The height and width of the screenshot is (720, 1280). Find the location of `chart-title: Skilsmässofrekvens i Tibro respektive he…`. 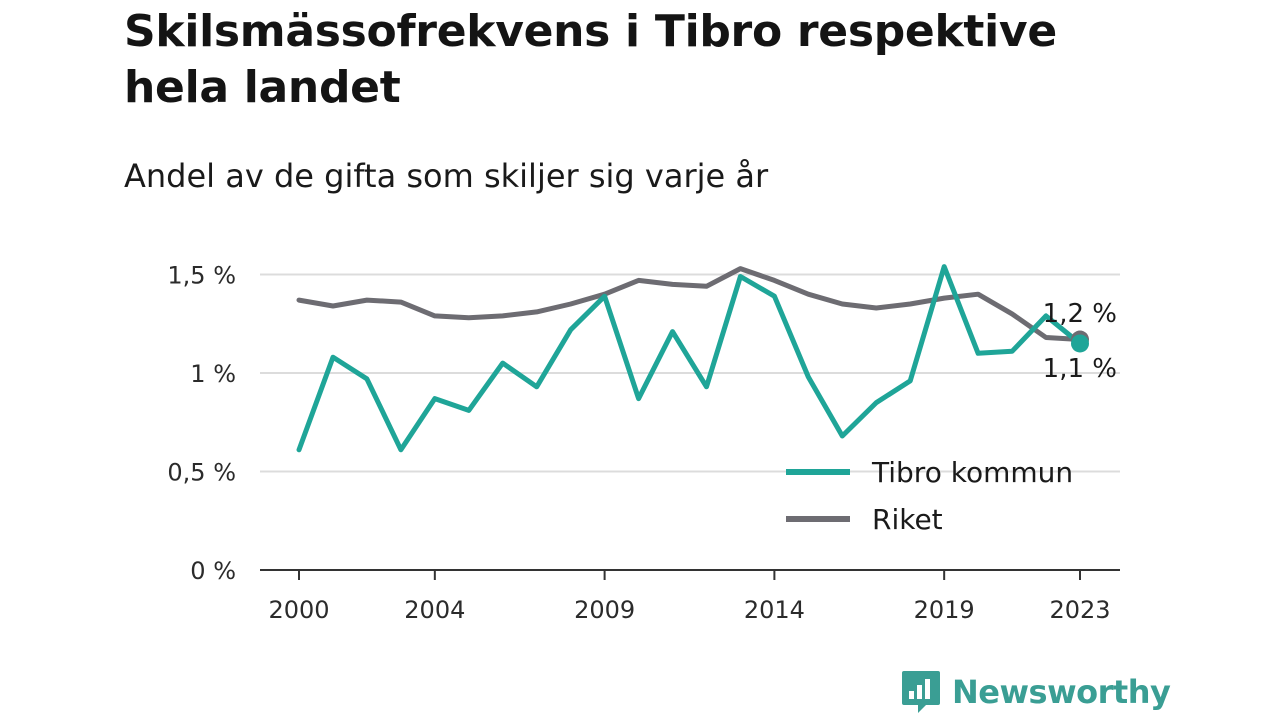

chart-title: Skilsmässofrekvens i Tibro respektive he… is located at coordinates (590, 59).